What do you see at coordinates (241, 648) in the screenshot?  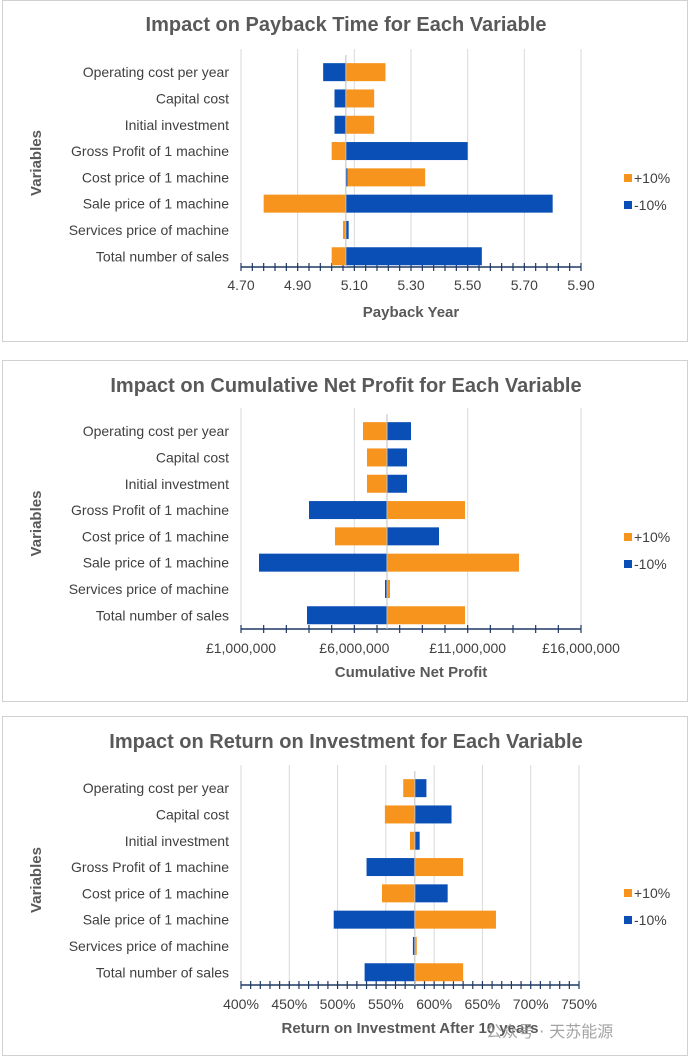 I see `x-tick-label: £1,000,000` at bounding box center [241, 648].